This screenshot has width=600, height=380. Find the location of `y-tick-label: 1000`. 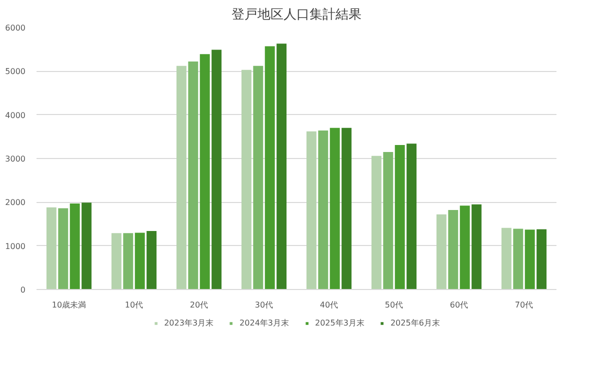

y-tick-label: 1000 is located at coordinates (15, 246).